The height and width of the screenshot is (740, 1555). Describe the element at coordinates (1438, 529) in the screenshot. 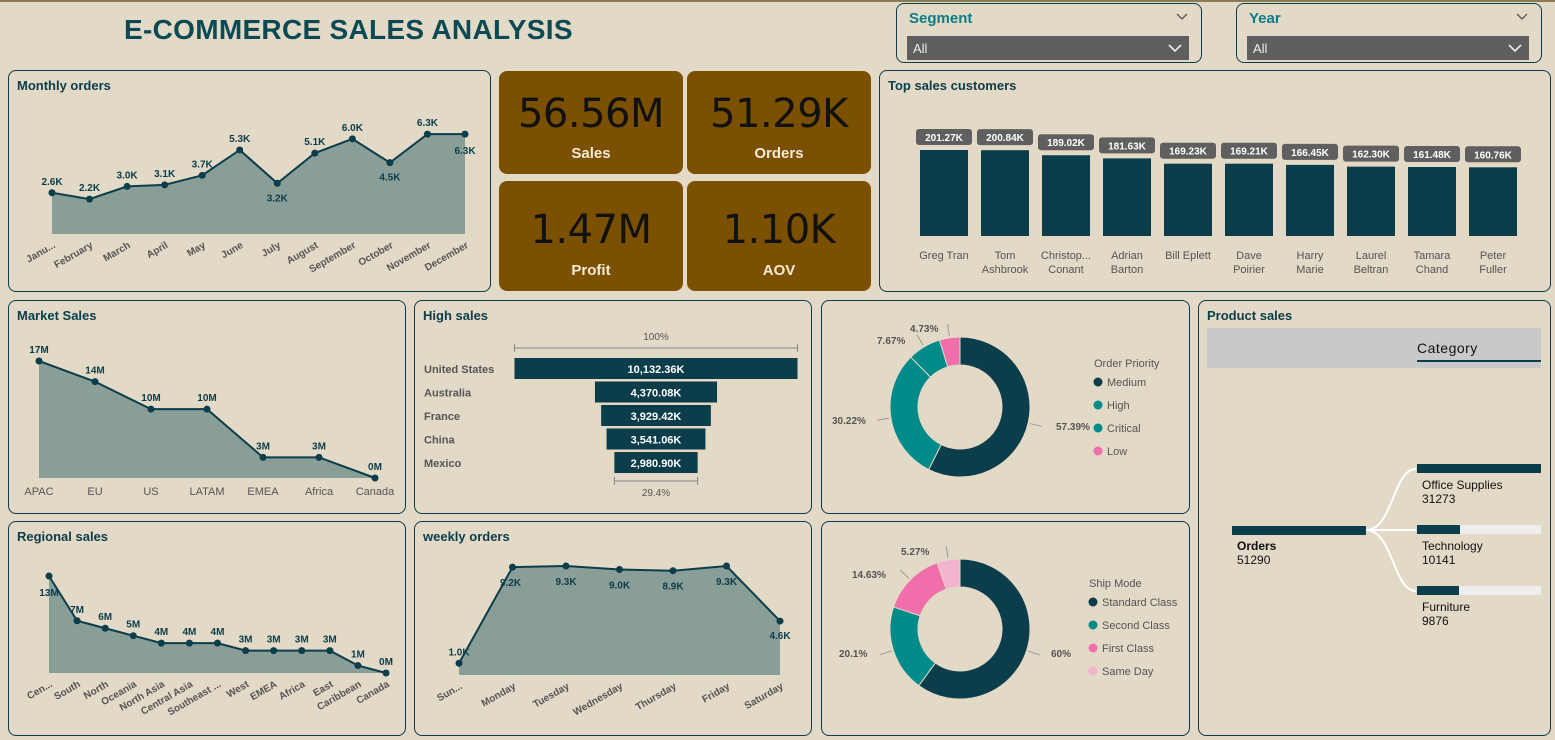

I see `technology-bar` at that location.